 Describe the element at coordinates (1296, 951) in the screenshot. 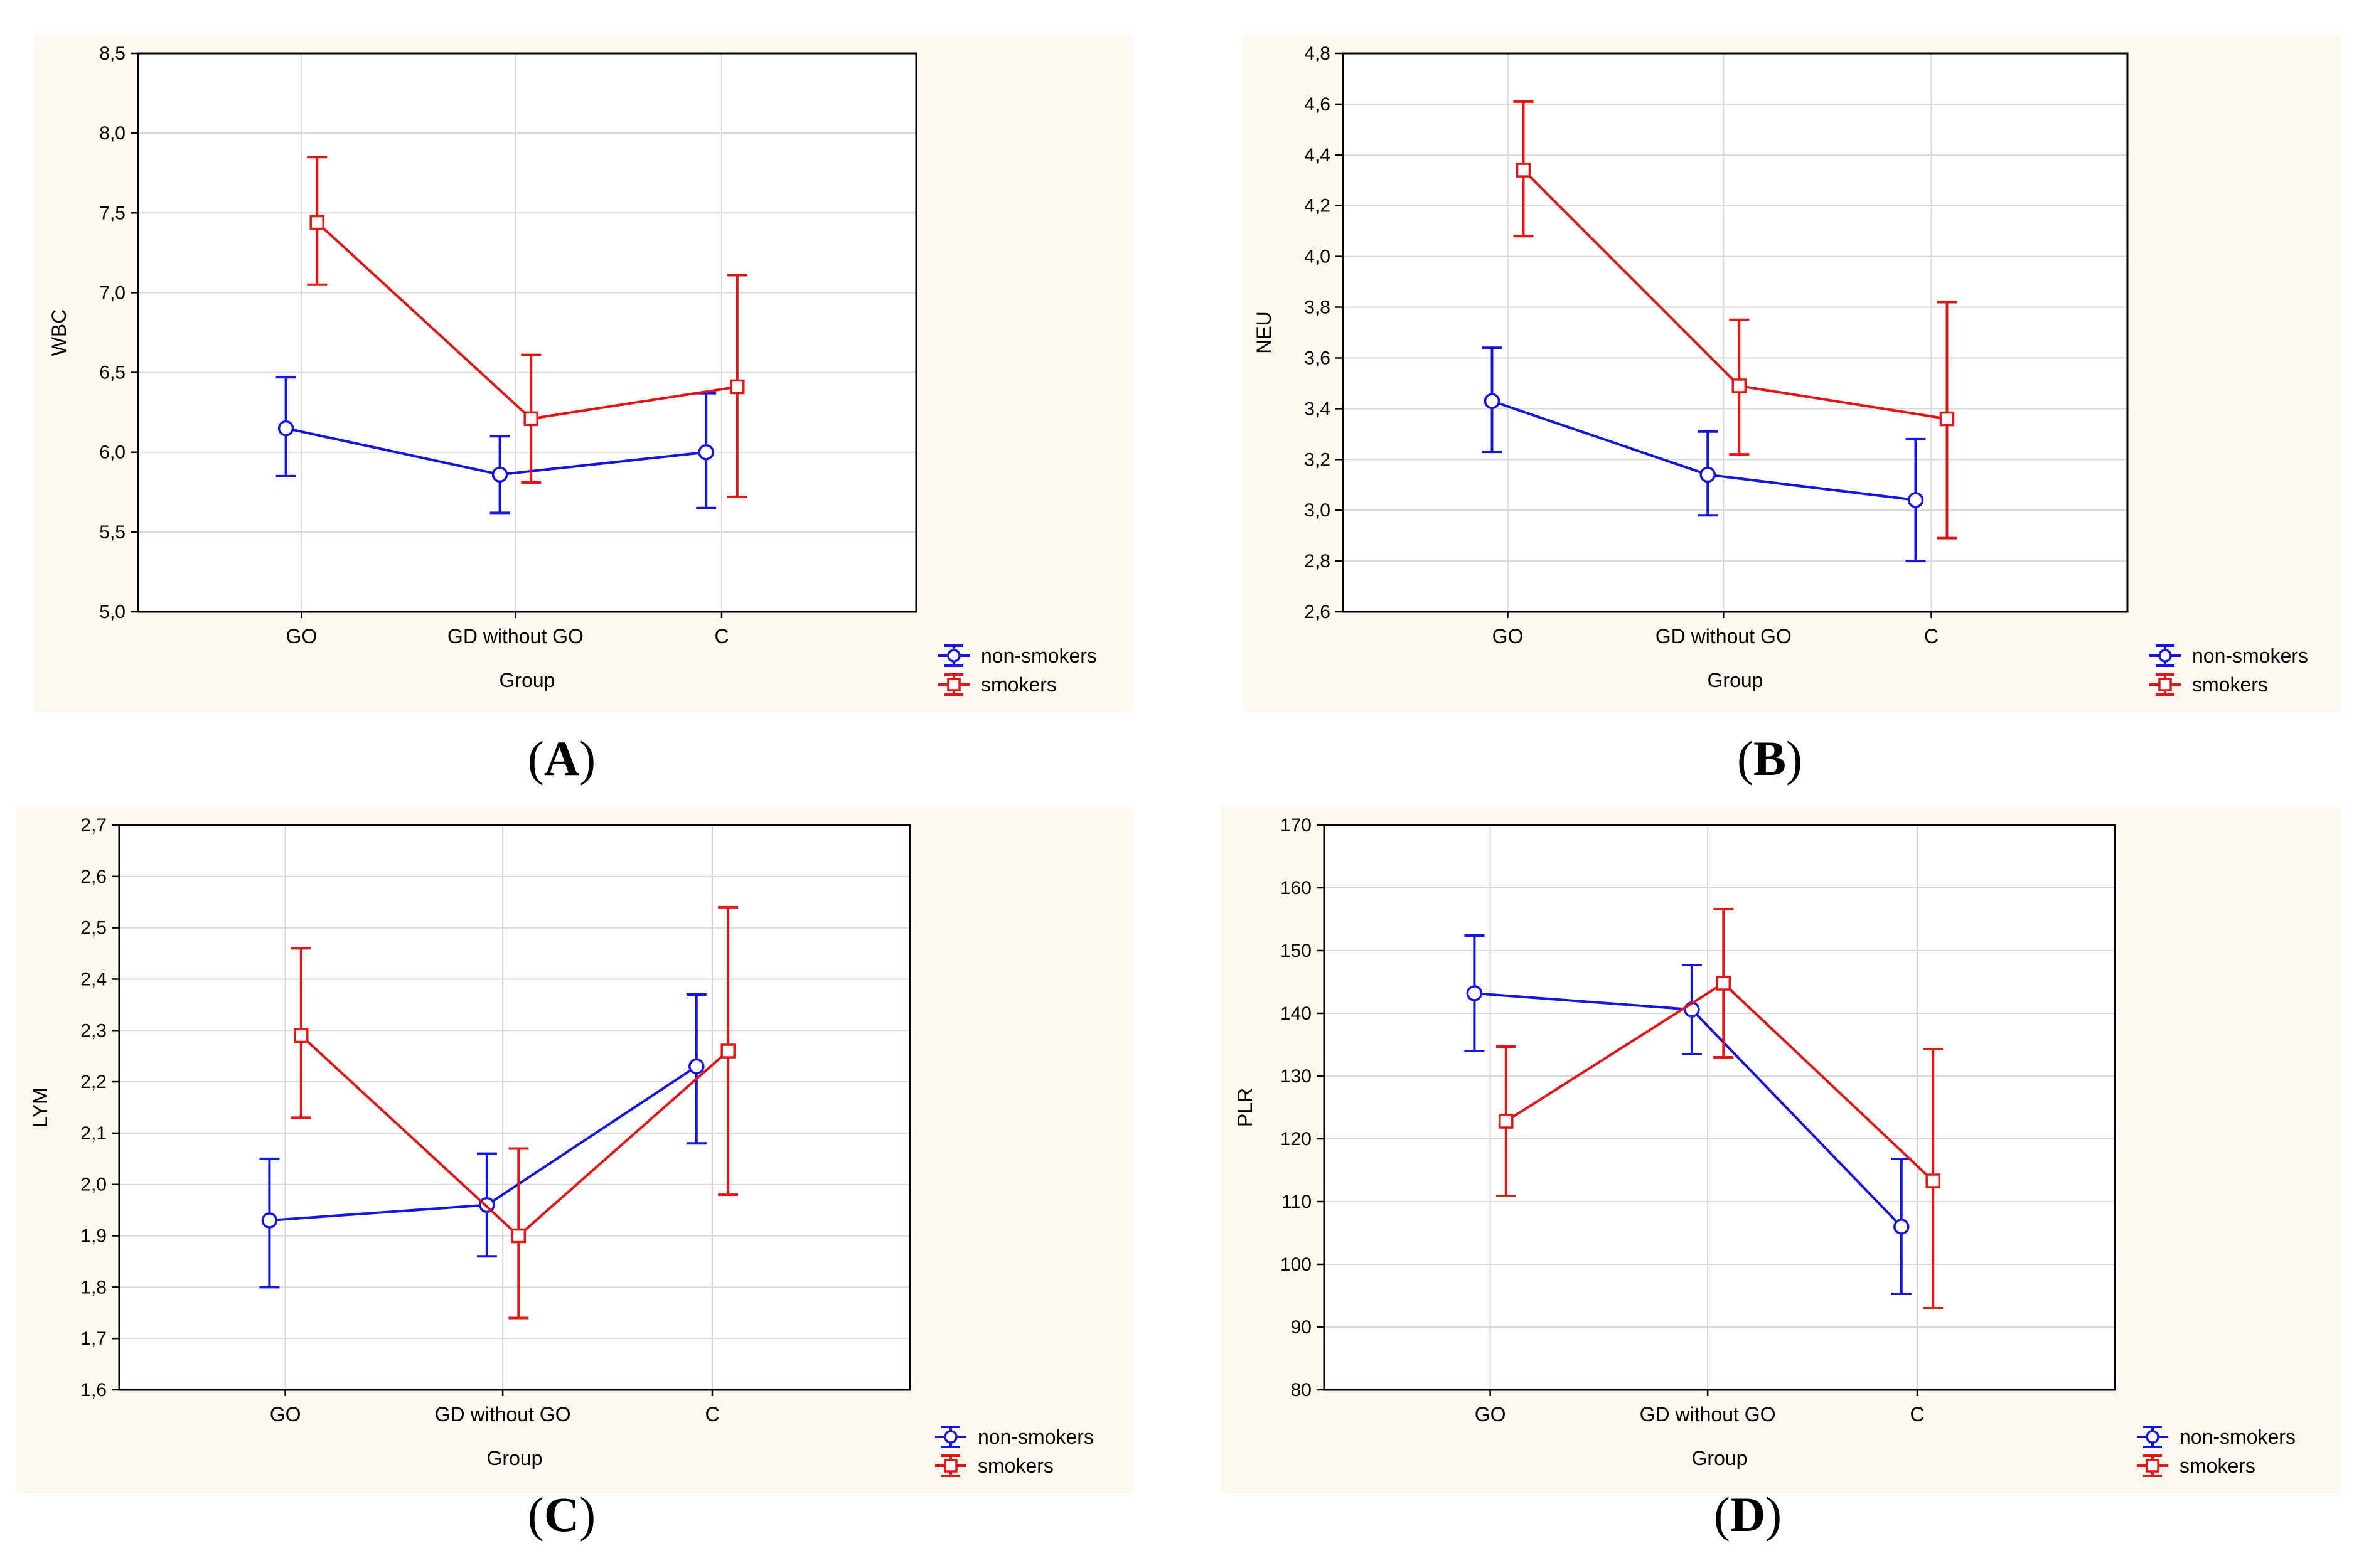

I see `y-tick-label: 150` at that location.